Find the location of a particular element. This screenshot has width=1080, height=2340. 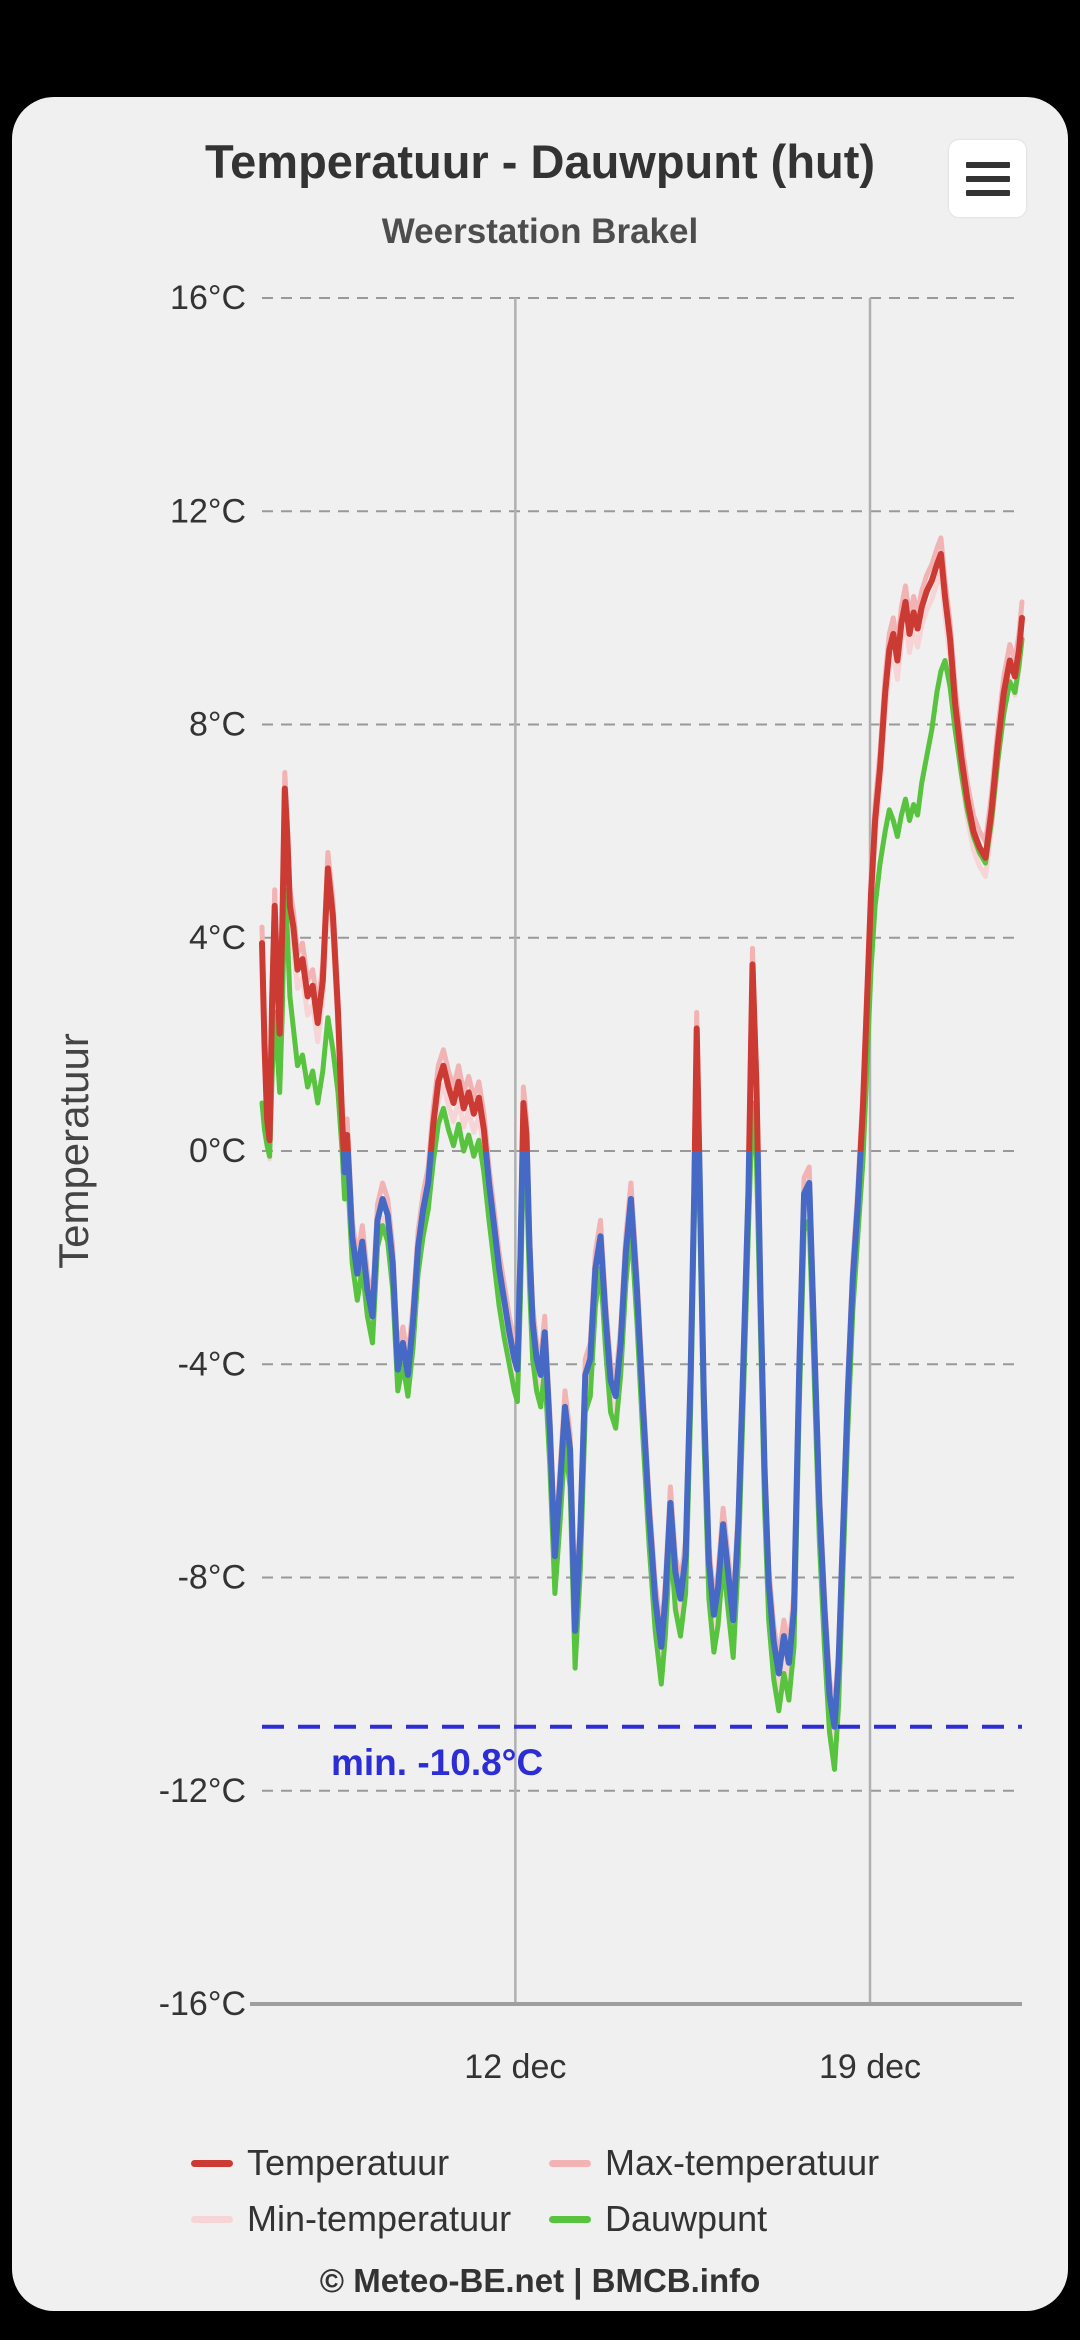

legend-label: Temperatuur is located at coordinates (348, 2162).